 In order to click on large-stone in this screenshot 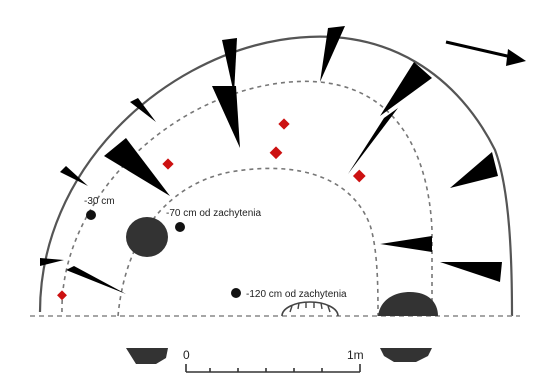, I will do `click(147, 237)`.